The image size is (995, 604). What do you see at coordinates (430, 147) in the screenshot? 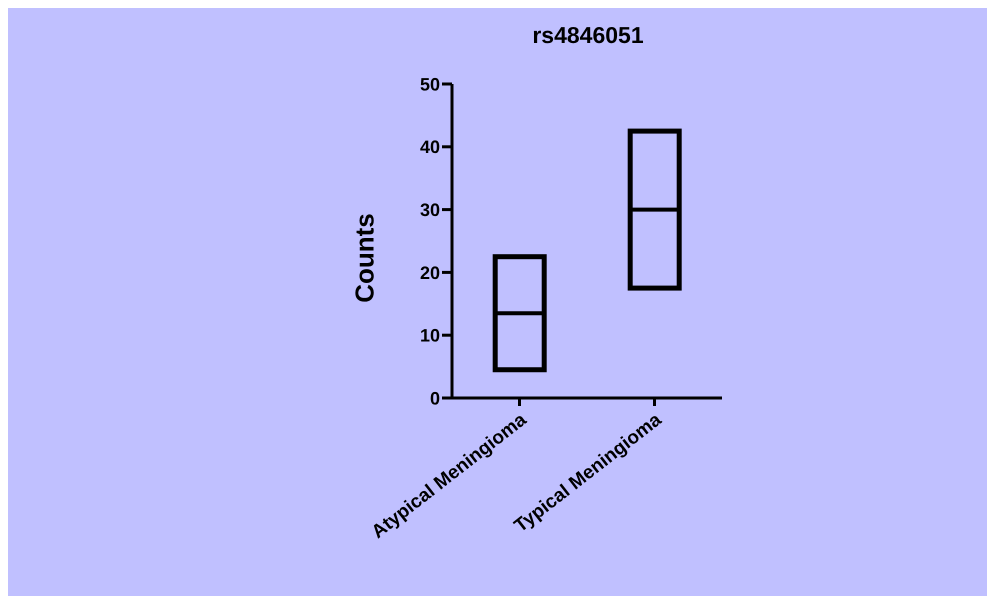
I see `y-tick-label: 40` at bounding box center [430, 147].